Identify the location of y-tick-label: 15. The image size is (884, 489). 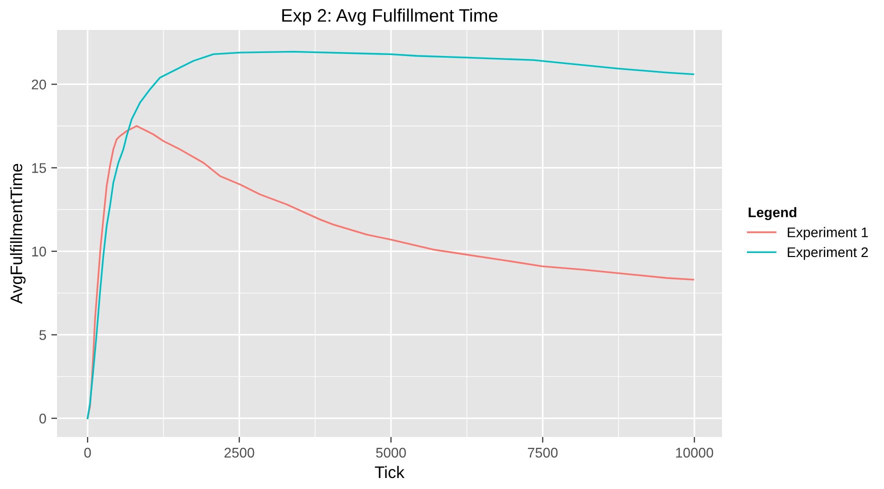
(39, 168).